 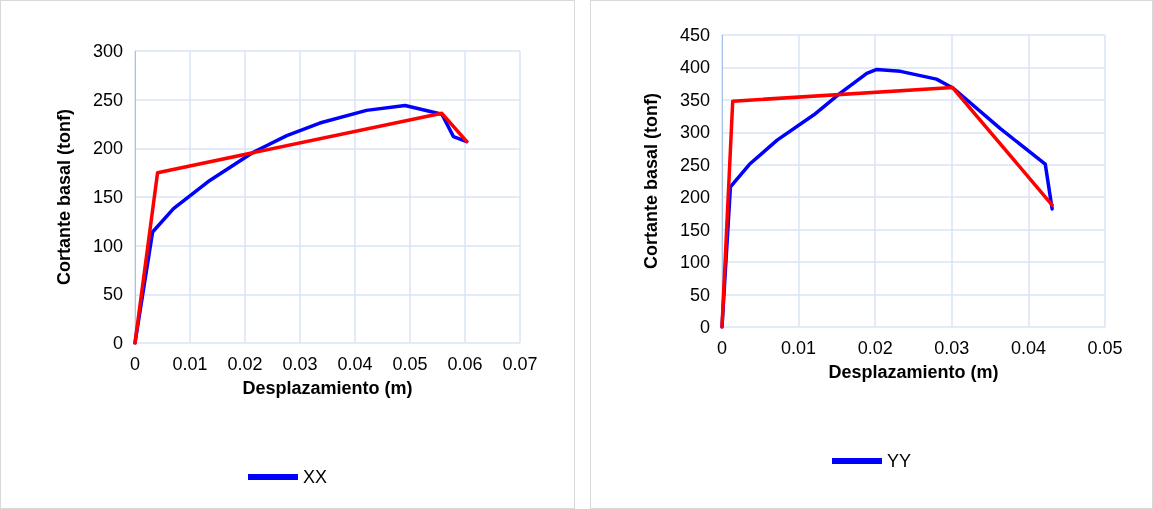 What do you see at coordinates (694, 35) in the screenshot?
I see `y-tick-label: 450` at bounding box center [694, 35].